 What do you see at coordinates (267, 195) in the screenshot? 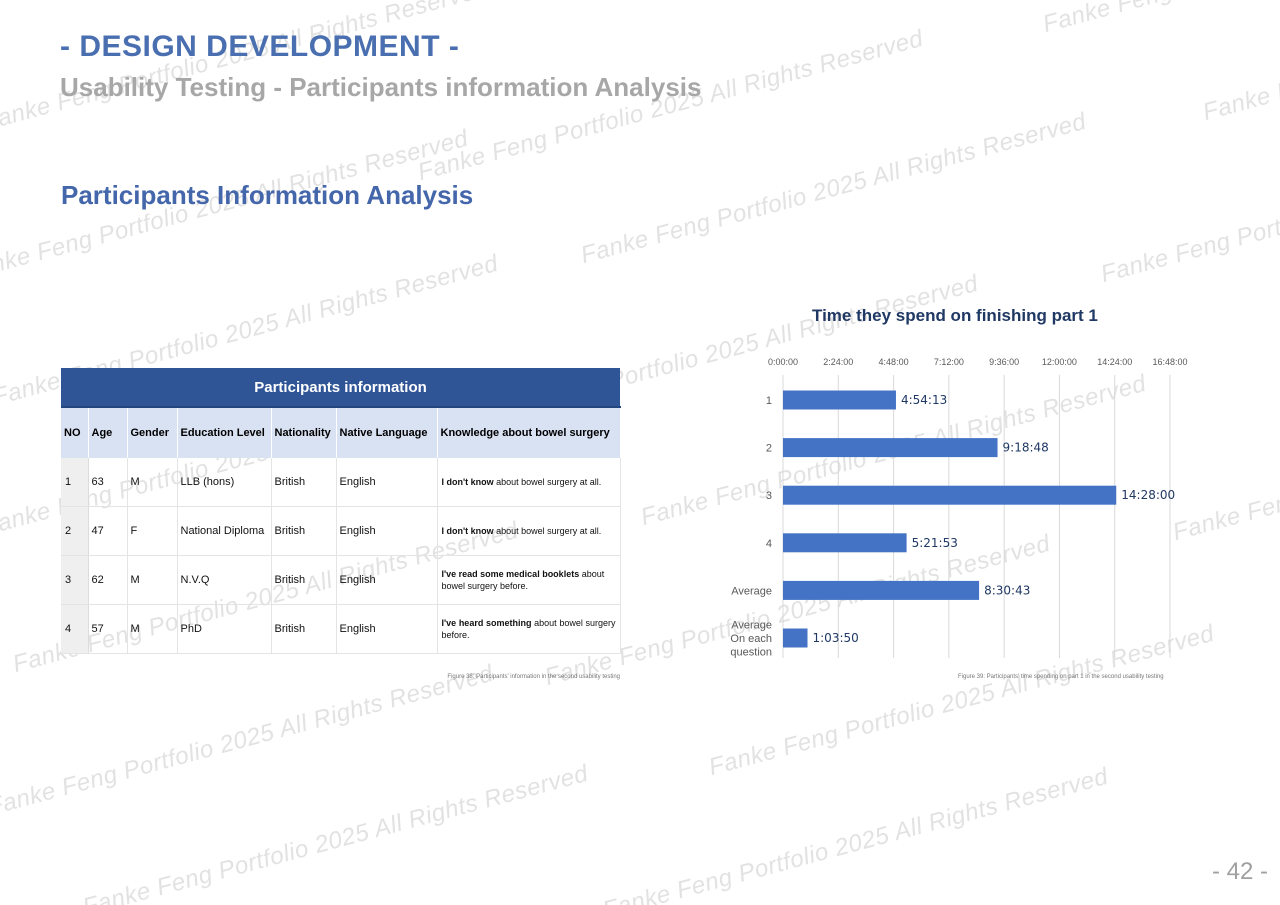
I see `section-title: Participants Information Analysis` at bounding box center [267, 195].